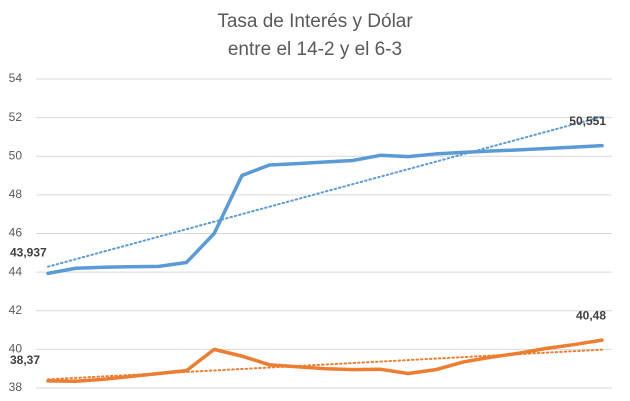 Image resolution: width=630 pixels, height=401 pixels. What do you see at coordinates (325, 360) in the screenshot?
I see `series-line` at bounding box center [325, 360].